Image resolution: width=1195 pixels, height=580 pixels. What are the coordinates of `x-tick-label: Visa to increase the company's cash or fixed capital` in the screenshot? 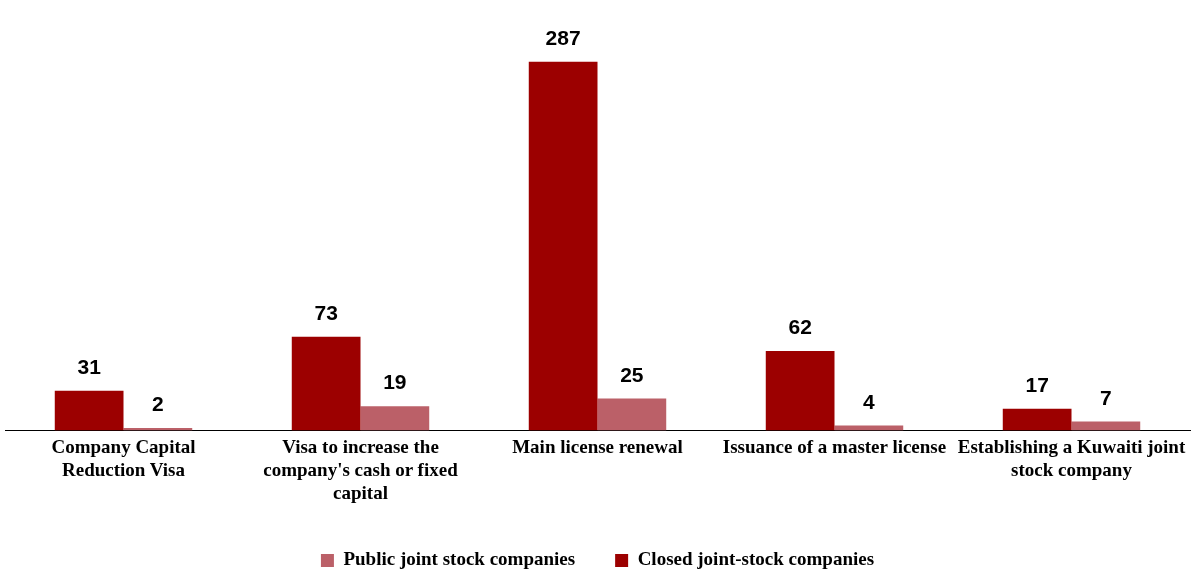 It's located at (361, 469).